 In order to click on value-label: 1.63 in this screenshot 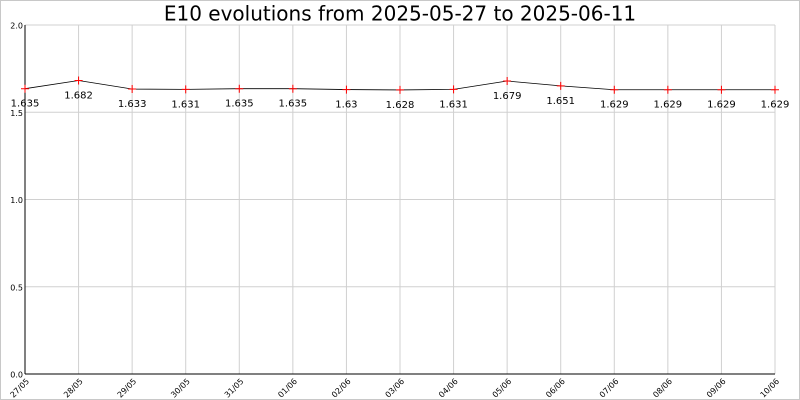, I will do `click(346, 105)`.